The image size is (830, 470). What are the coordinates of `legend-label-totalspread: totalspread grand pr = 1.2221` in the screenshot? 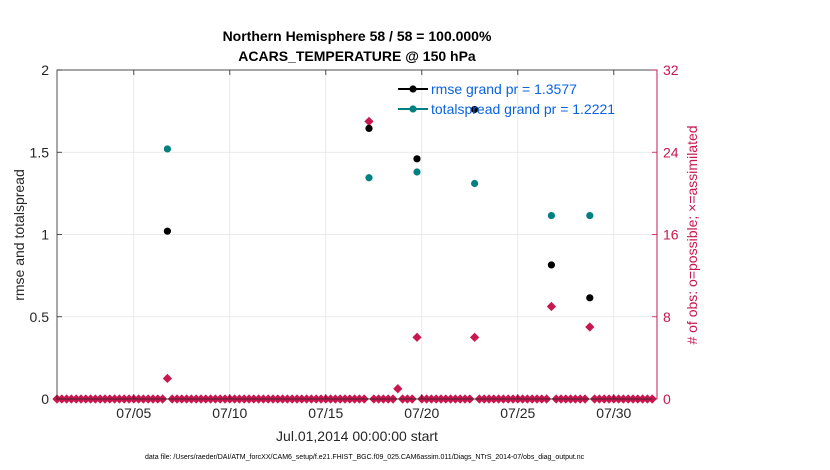 It's located at (523, 109).